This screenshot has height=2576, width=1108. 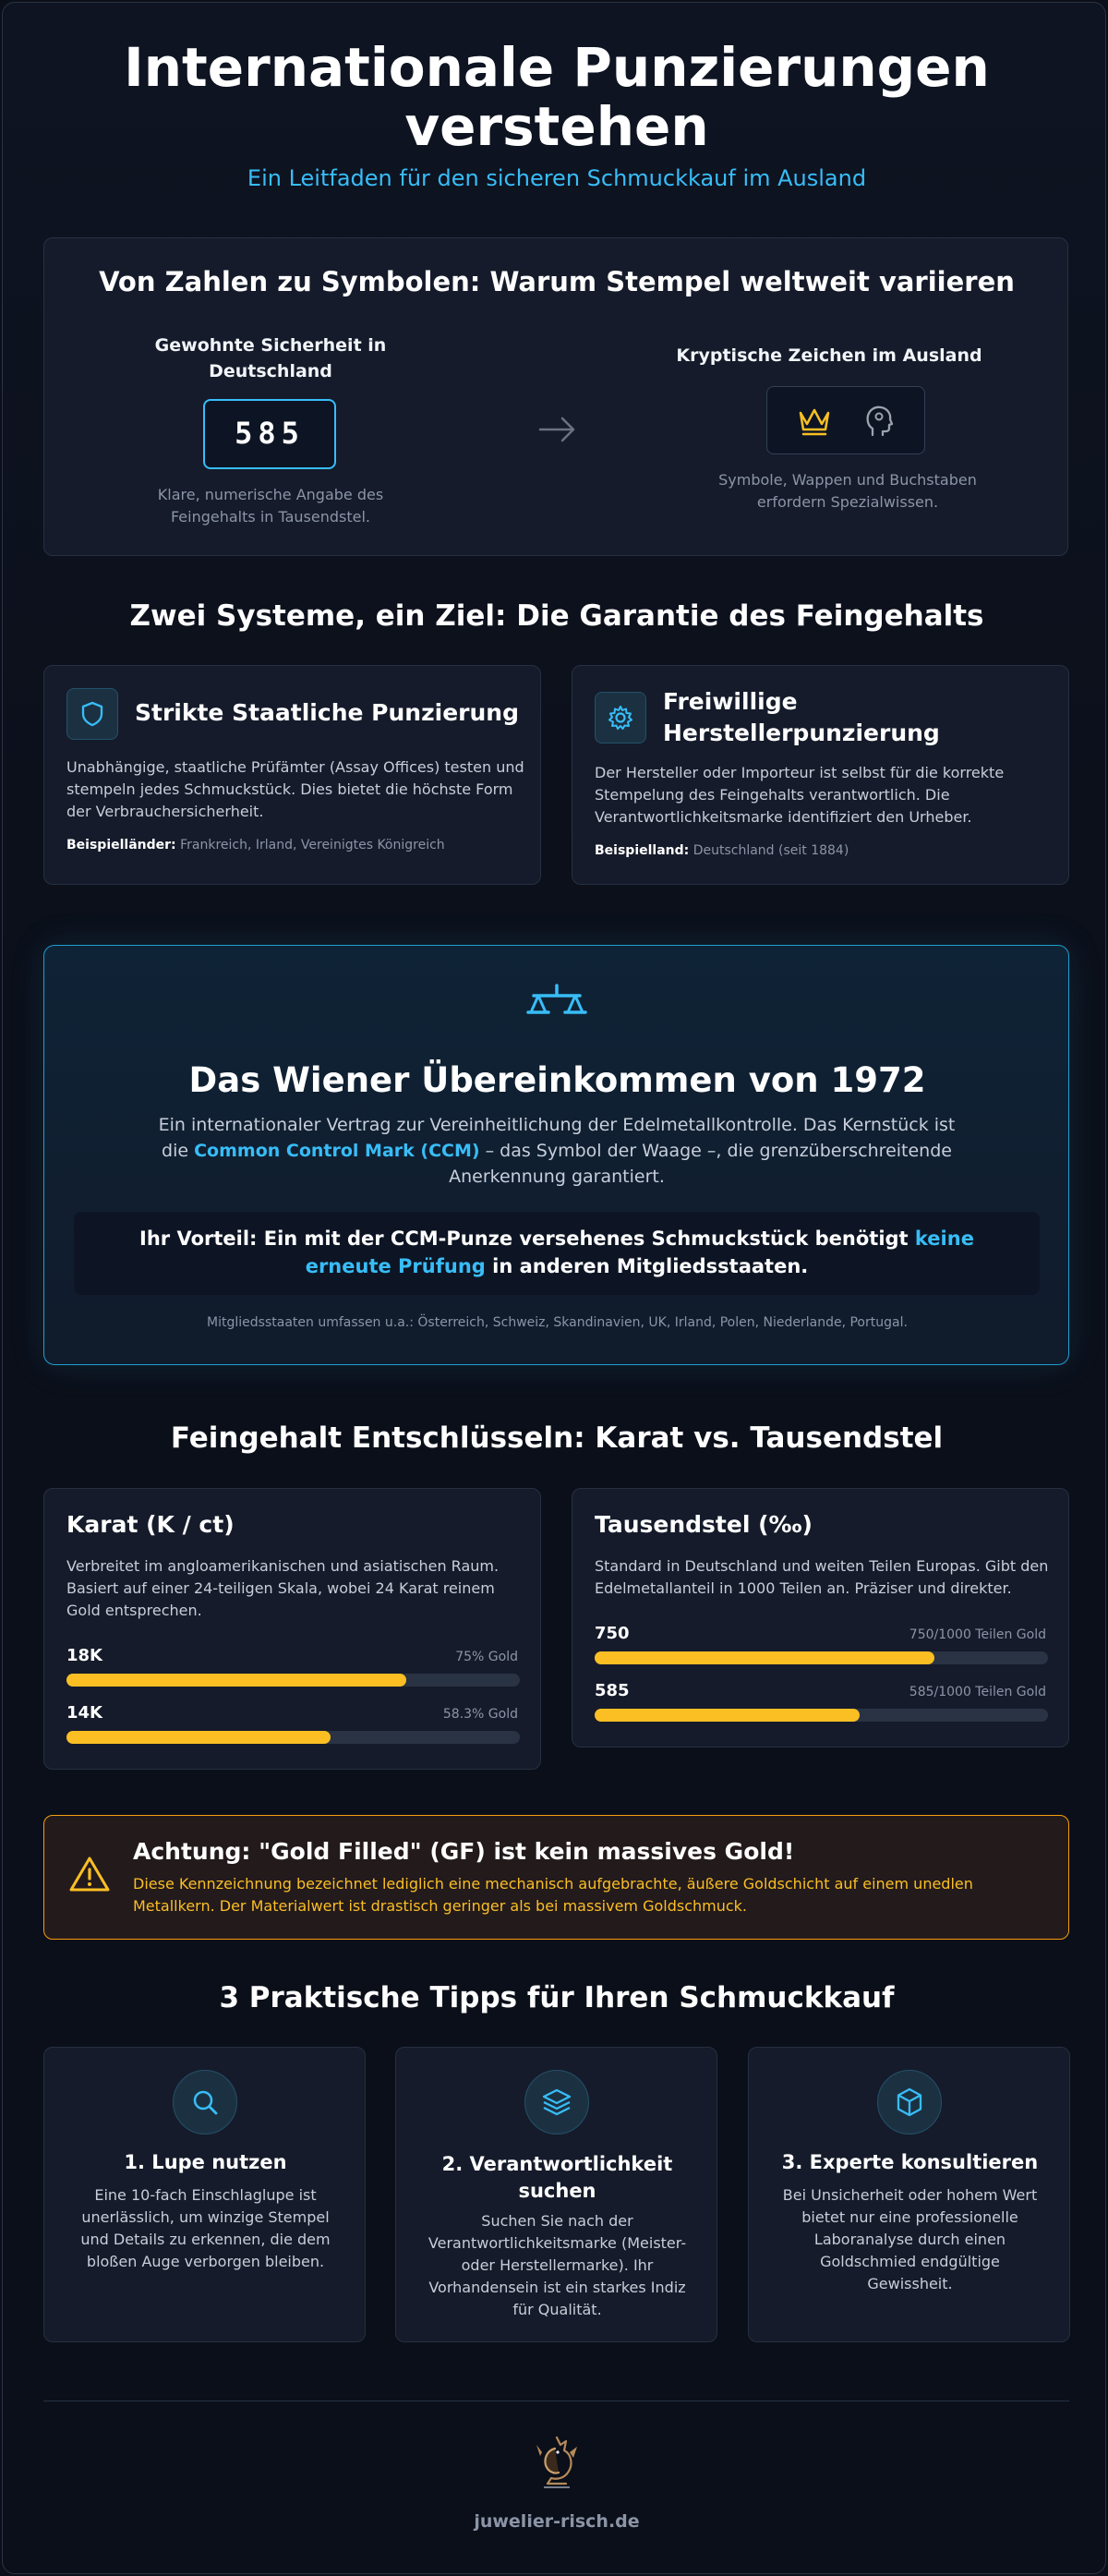 I want to click on page-title: Internationale Punzierungen verstehen, so click(x=557, y=97).